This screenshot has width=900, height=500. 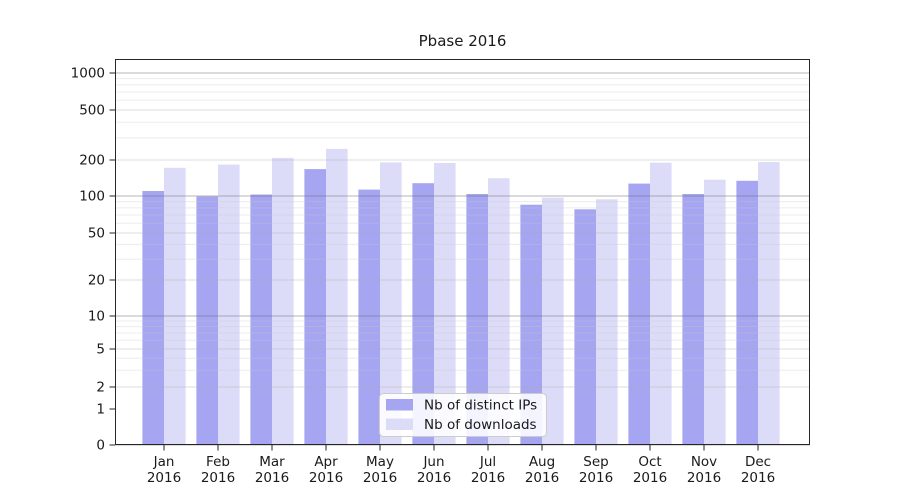 I want to click on bar-distinct-ips-dec, so click(x=747, y=313).